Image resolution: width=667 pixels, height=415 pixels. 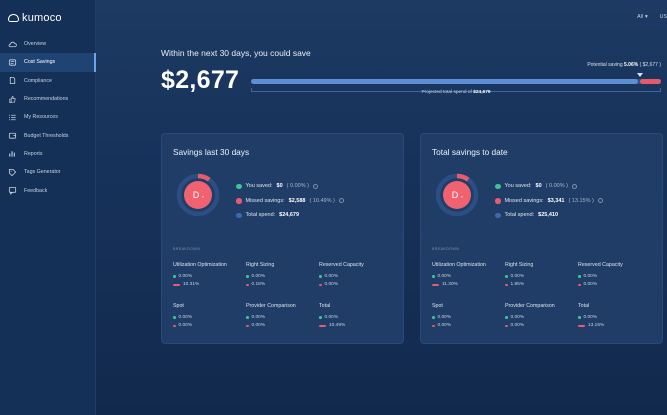 I want to click on list-icon, so click(x=12, y=117).